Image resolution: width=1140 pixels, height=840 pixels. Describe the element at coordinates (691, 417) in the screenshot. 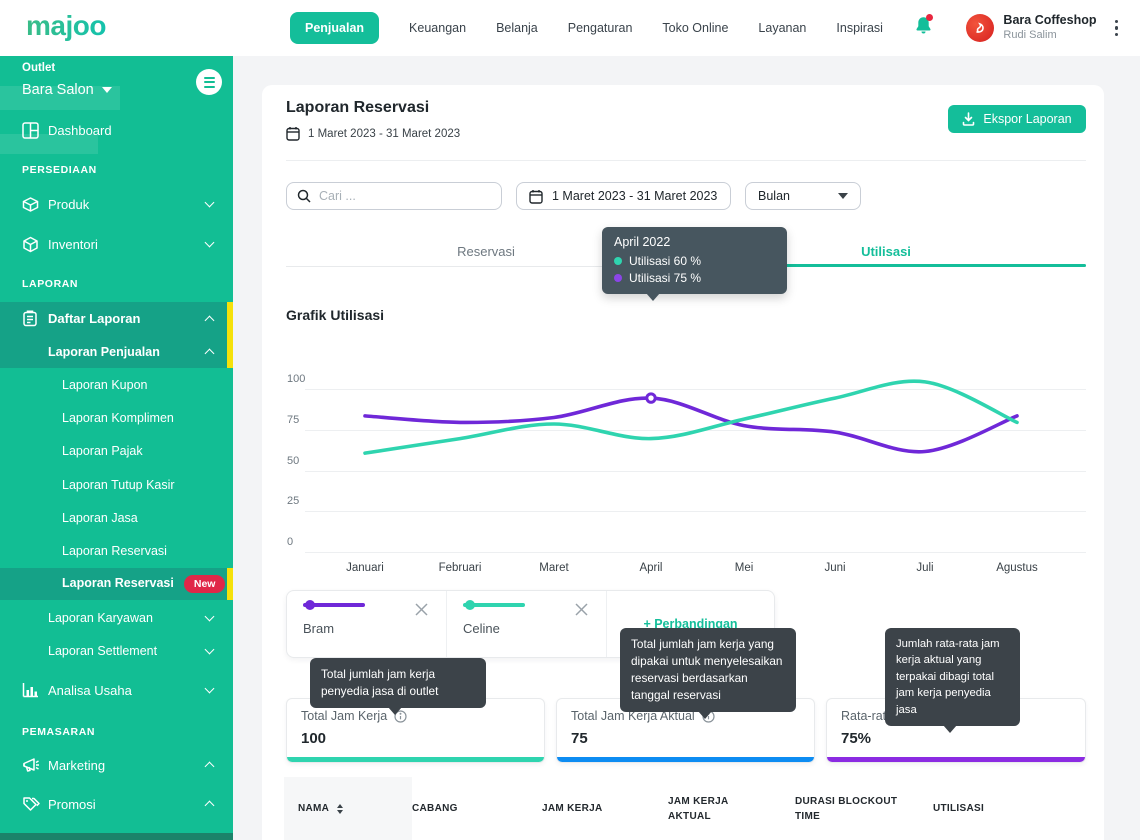

I see `chart-lines` at that location.